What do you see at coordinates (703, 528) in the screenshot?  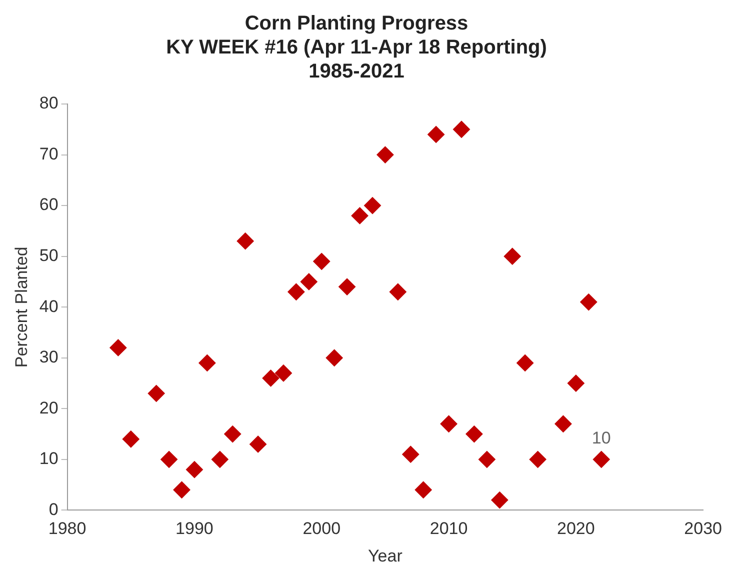 I see `x-tick-label: 2030` at bounding box center [703, 528].